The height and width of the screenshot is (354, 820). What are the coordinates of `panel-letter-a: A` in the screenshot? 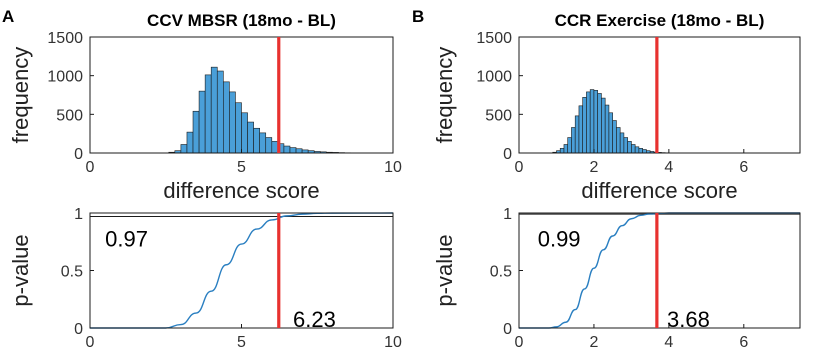 It's located at (8, 16).